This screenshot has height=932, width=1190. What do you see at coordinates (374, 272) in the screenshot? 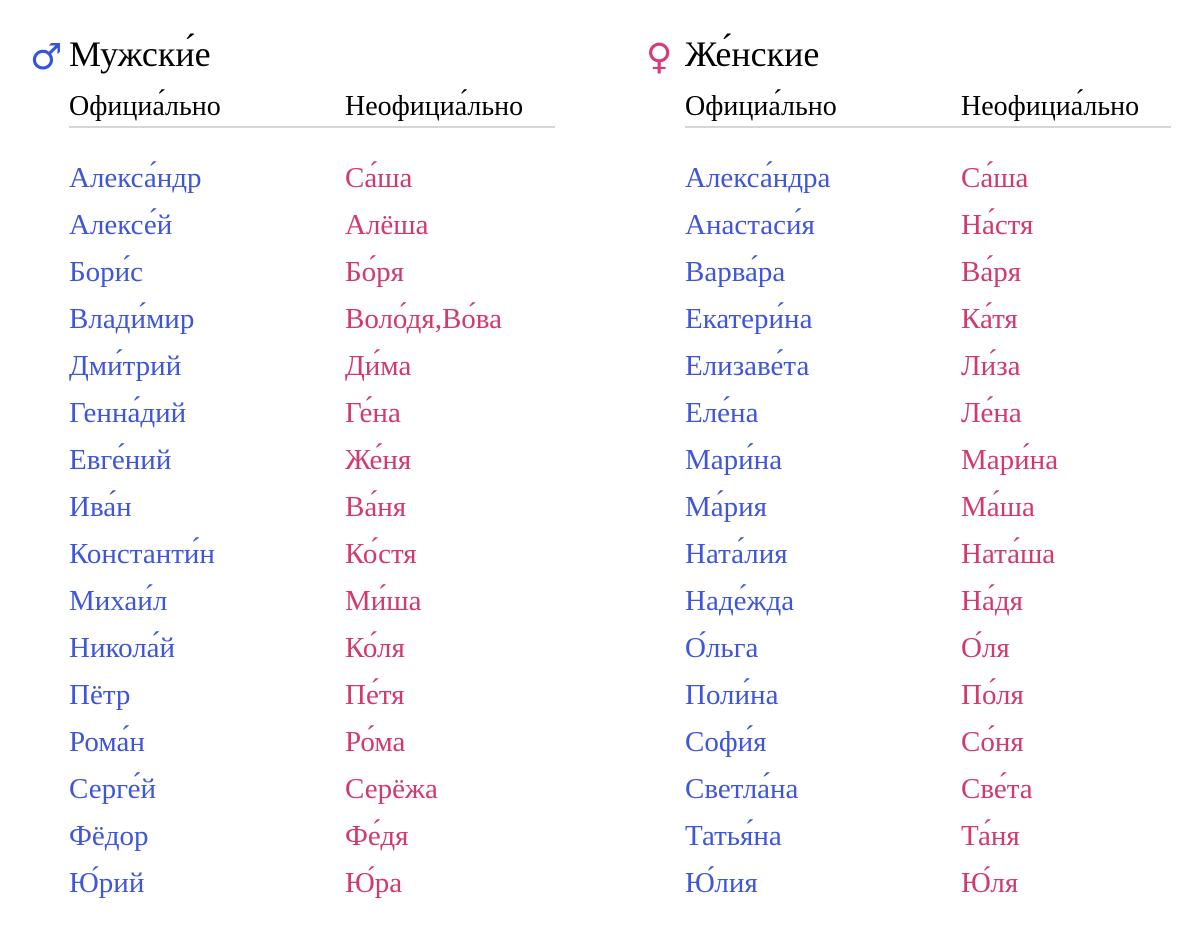
I see `informal-name: Бо́ря` at bounding box center [374, 272].